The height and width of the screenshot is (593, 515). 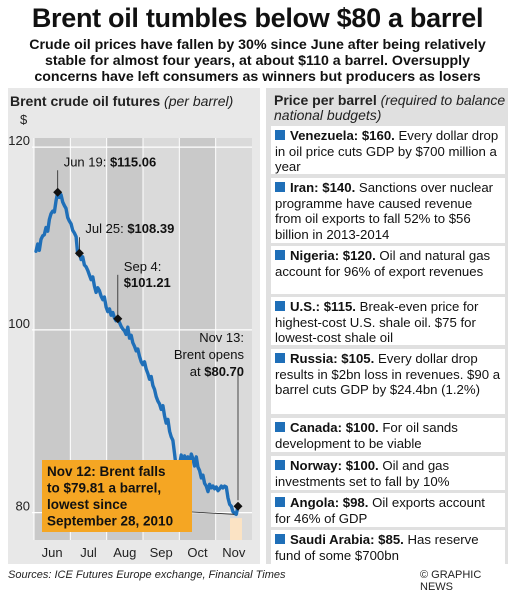 I want to click on callout-line: Nov 12: Brent falls, so click(x=106, y=471).